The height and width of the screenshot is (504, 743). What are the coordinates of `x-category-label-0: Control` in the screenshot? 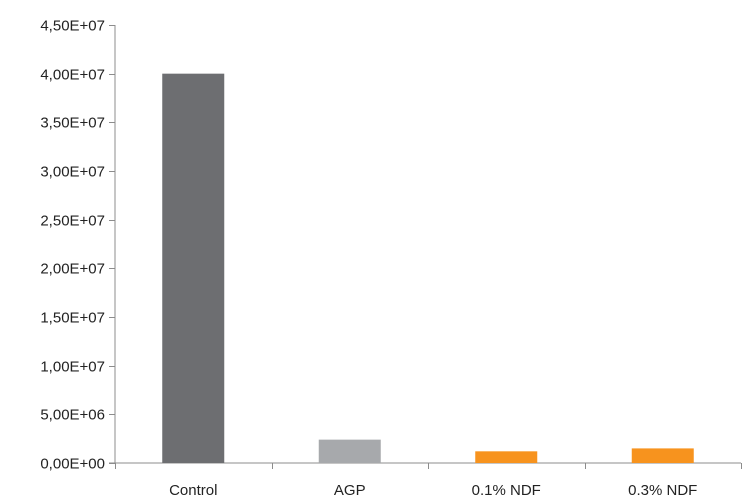 It's located at (193, 490).